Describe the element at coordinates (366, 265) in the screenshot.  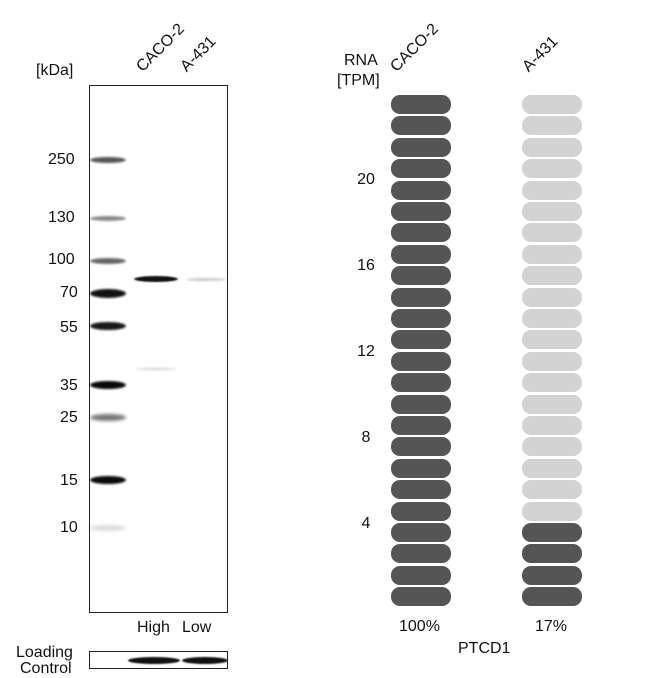
I see `tpm-scale-16: 16` at that location.